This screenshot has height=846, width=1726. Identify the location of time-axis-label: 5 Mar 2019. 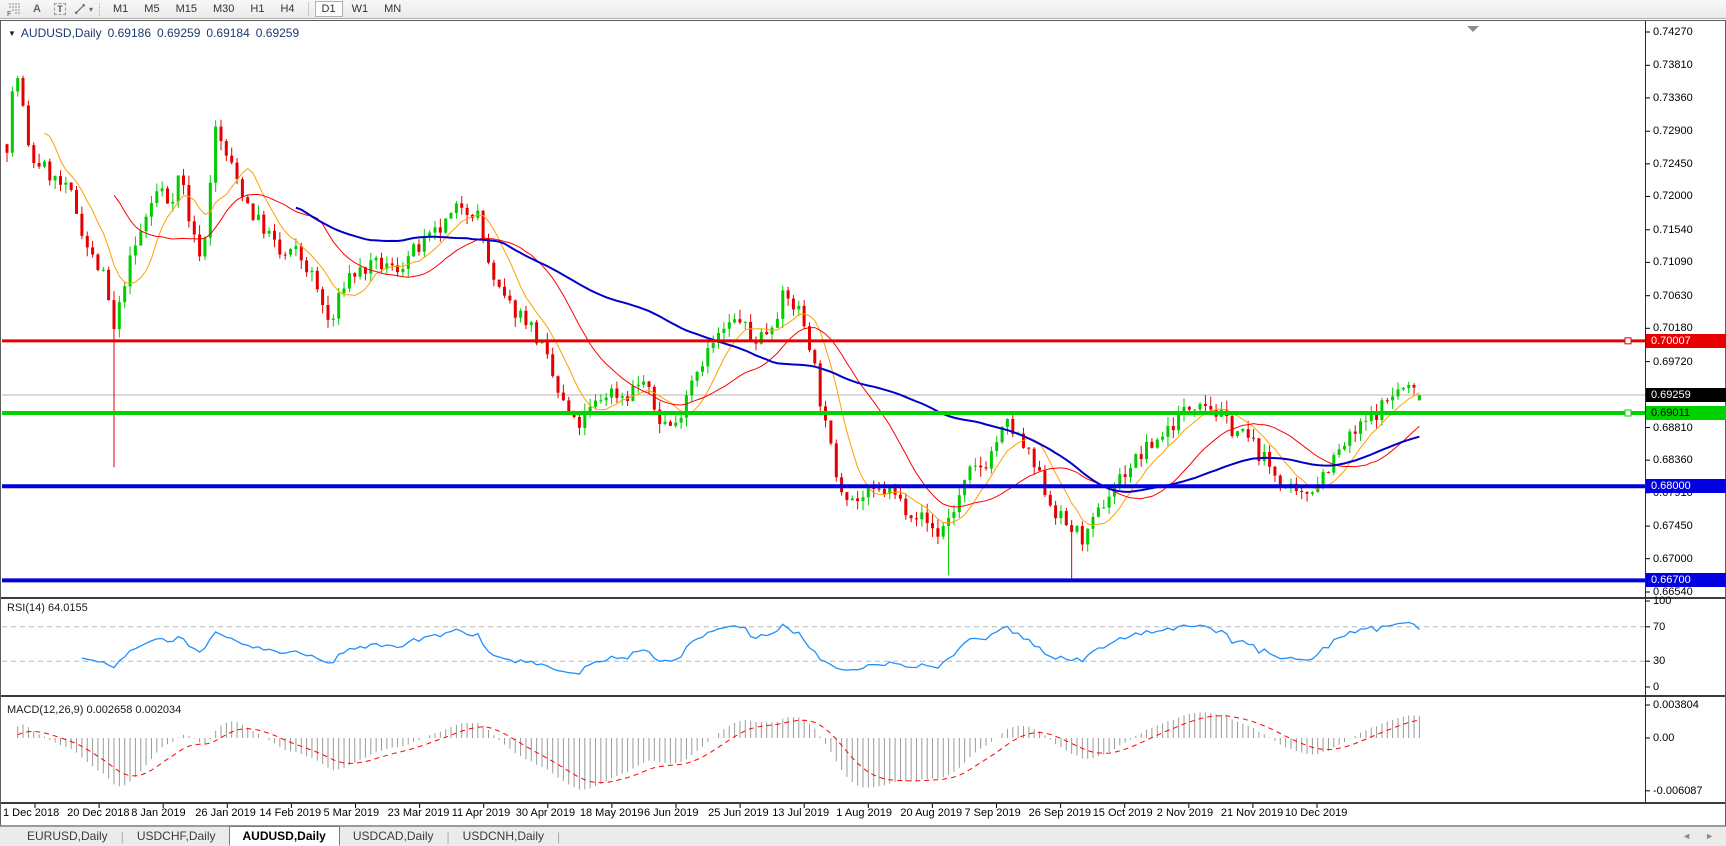
(351, 813).